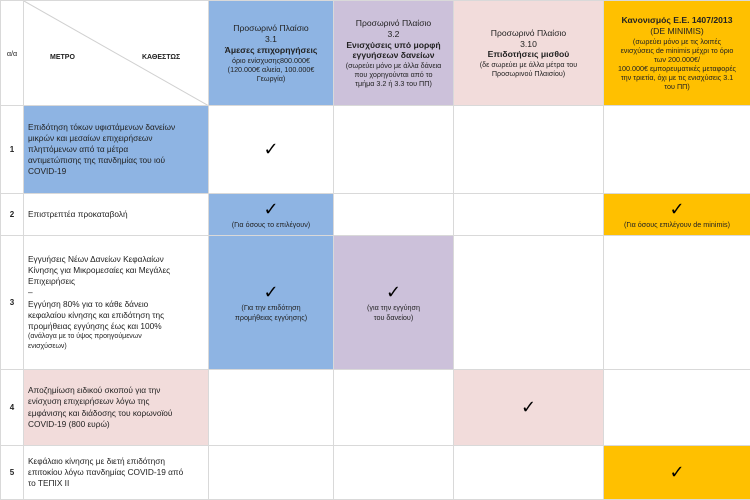  I want to click on measure-text: Αποζημίωση ειδικού σκοπού για την, so click(116, 390).